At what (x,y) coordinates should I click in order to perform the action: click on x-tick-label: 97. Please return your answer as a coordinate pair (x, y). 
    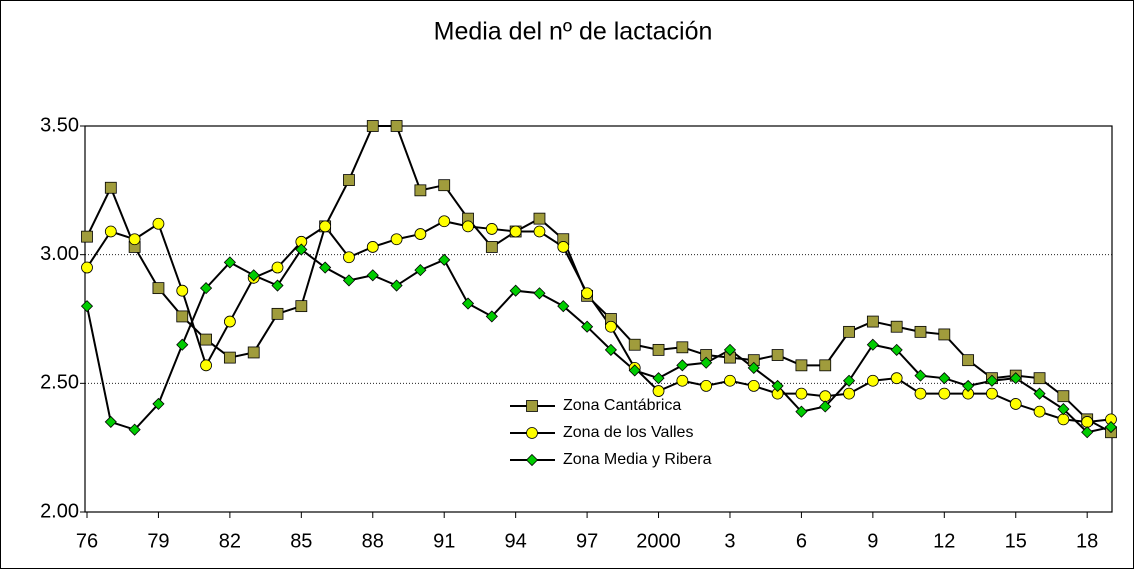
    Looking at the image, I should click on (587, 541).